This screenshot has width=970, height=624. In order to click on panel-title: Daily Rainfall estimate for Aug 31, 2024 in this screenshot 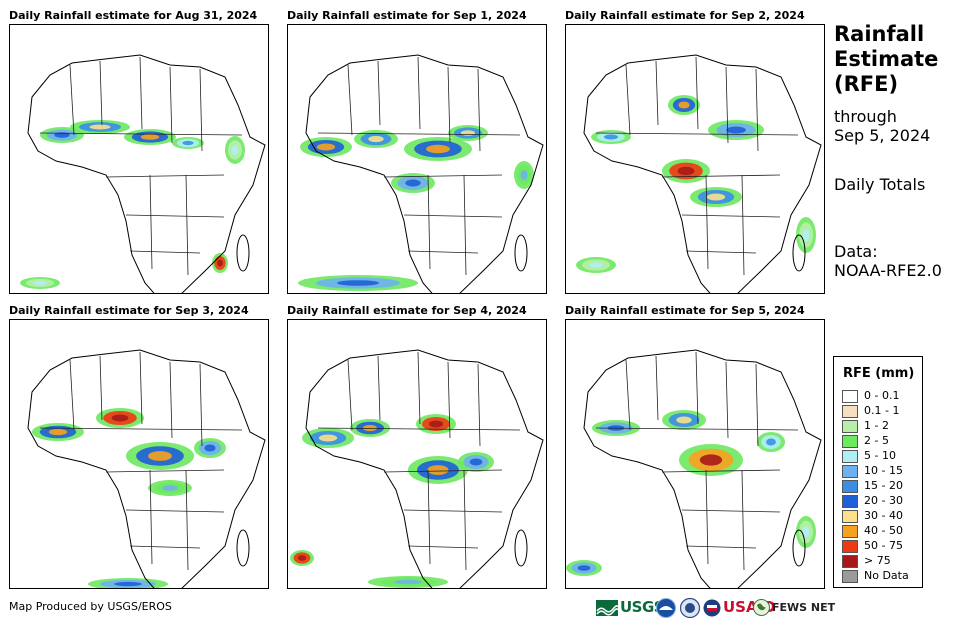, I will do `click(133, 15)`.